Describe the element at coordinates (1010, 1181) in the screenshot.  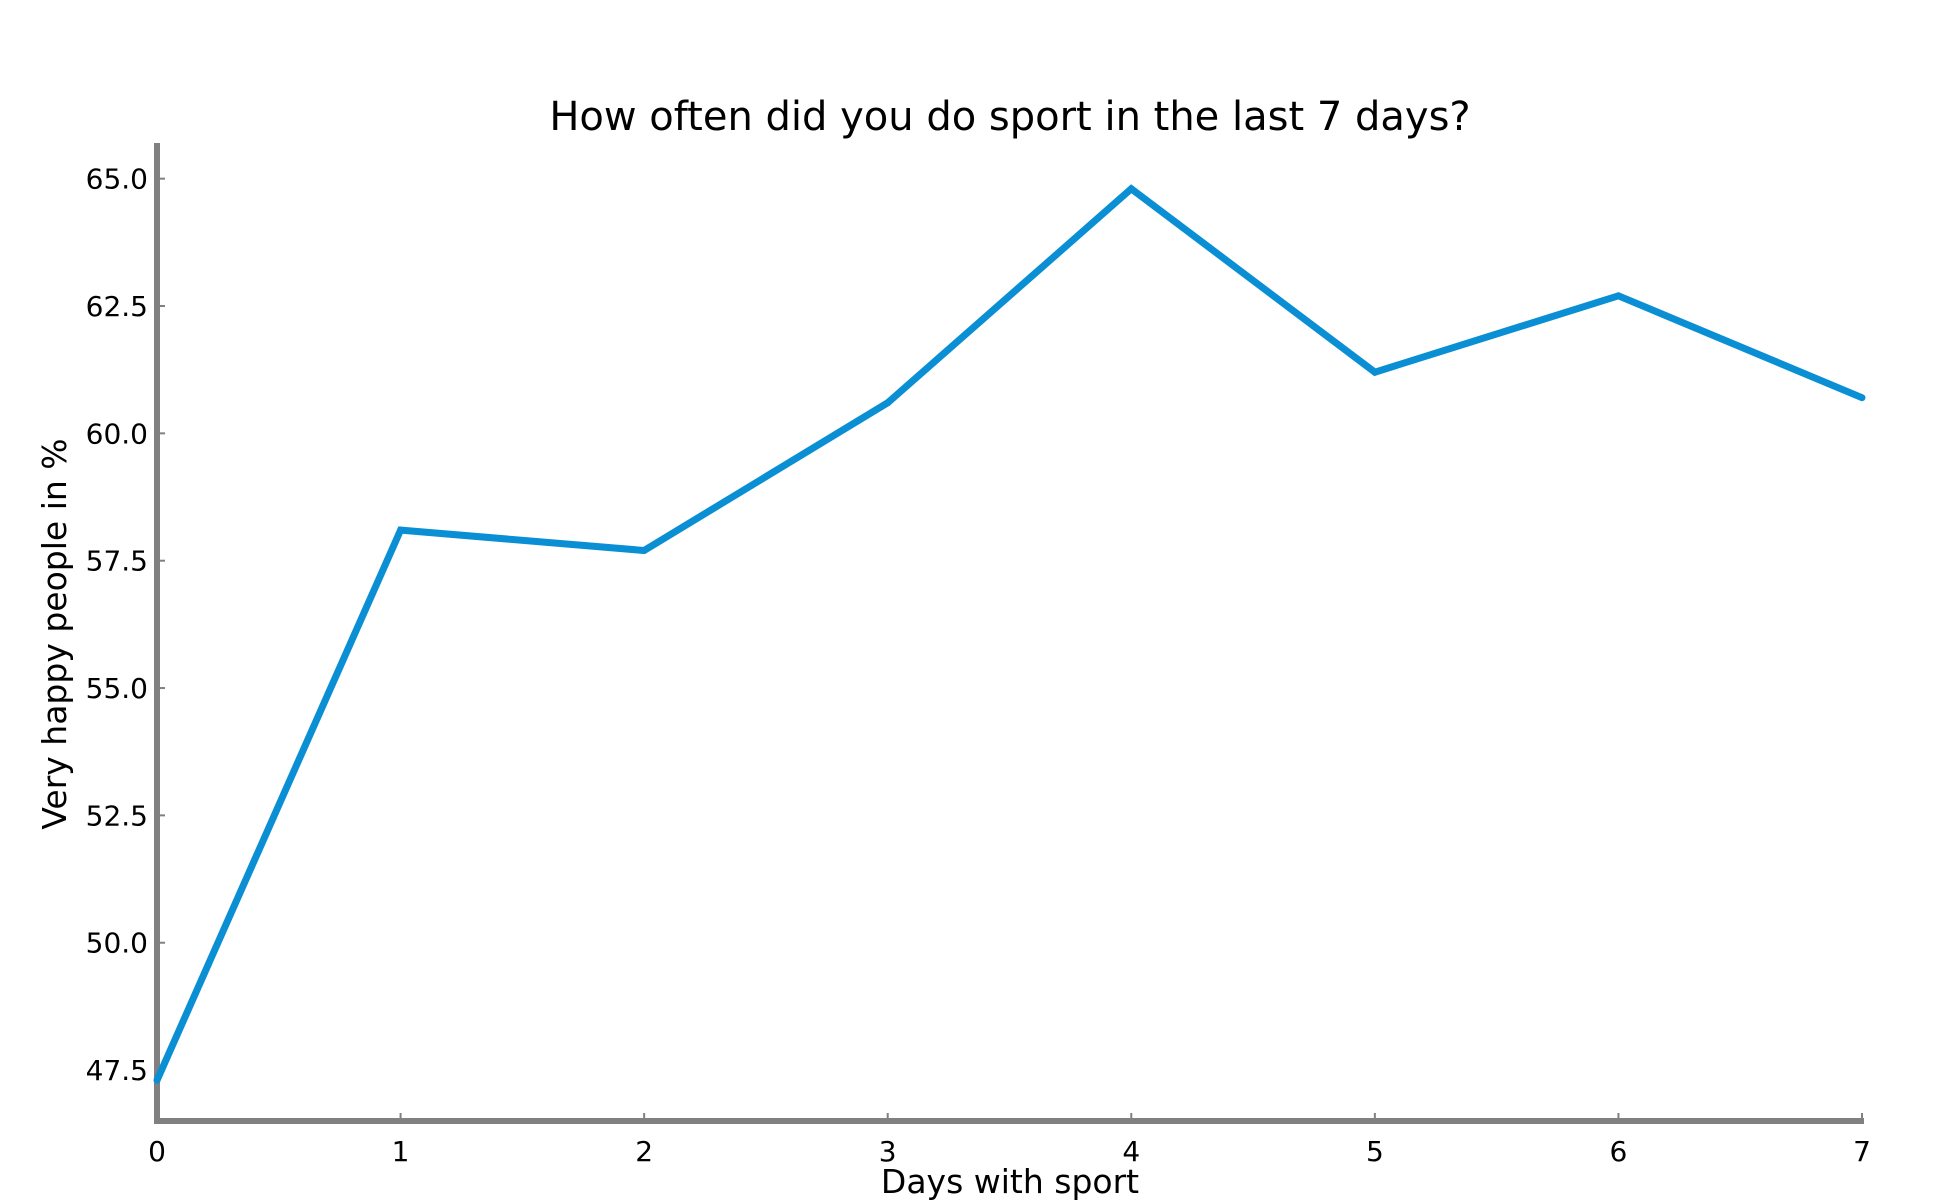
I see `x-axis-label: Days with sport` at that location.